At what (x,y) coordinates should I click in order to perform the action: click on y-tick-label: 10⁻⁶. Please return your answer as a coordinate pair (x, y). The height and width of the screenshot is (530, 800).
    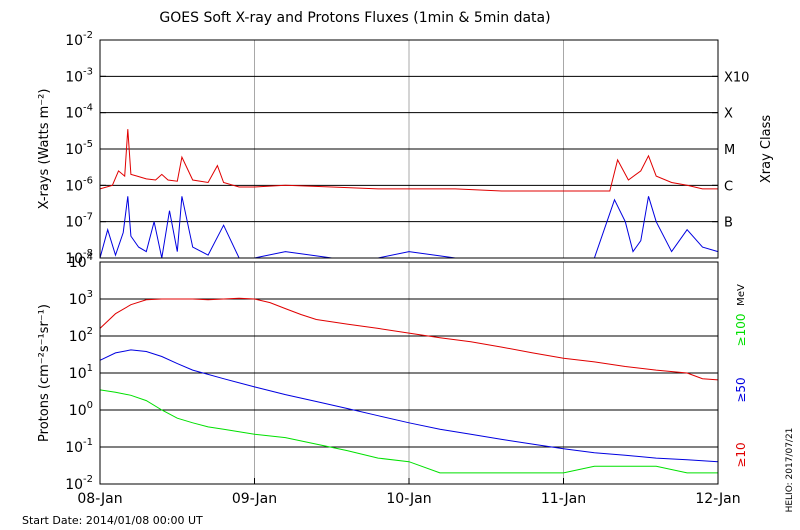
    Looking at the image, I should click on (79, 184).